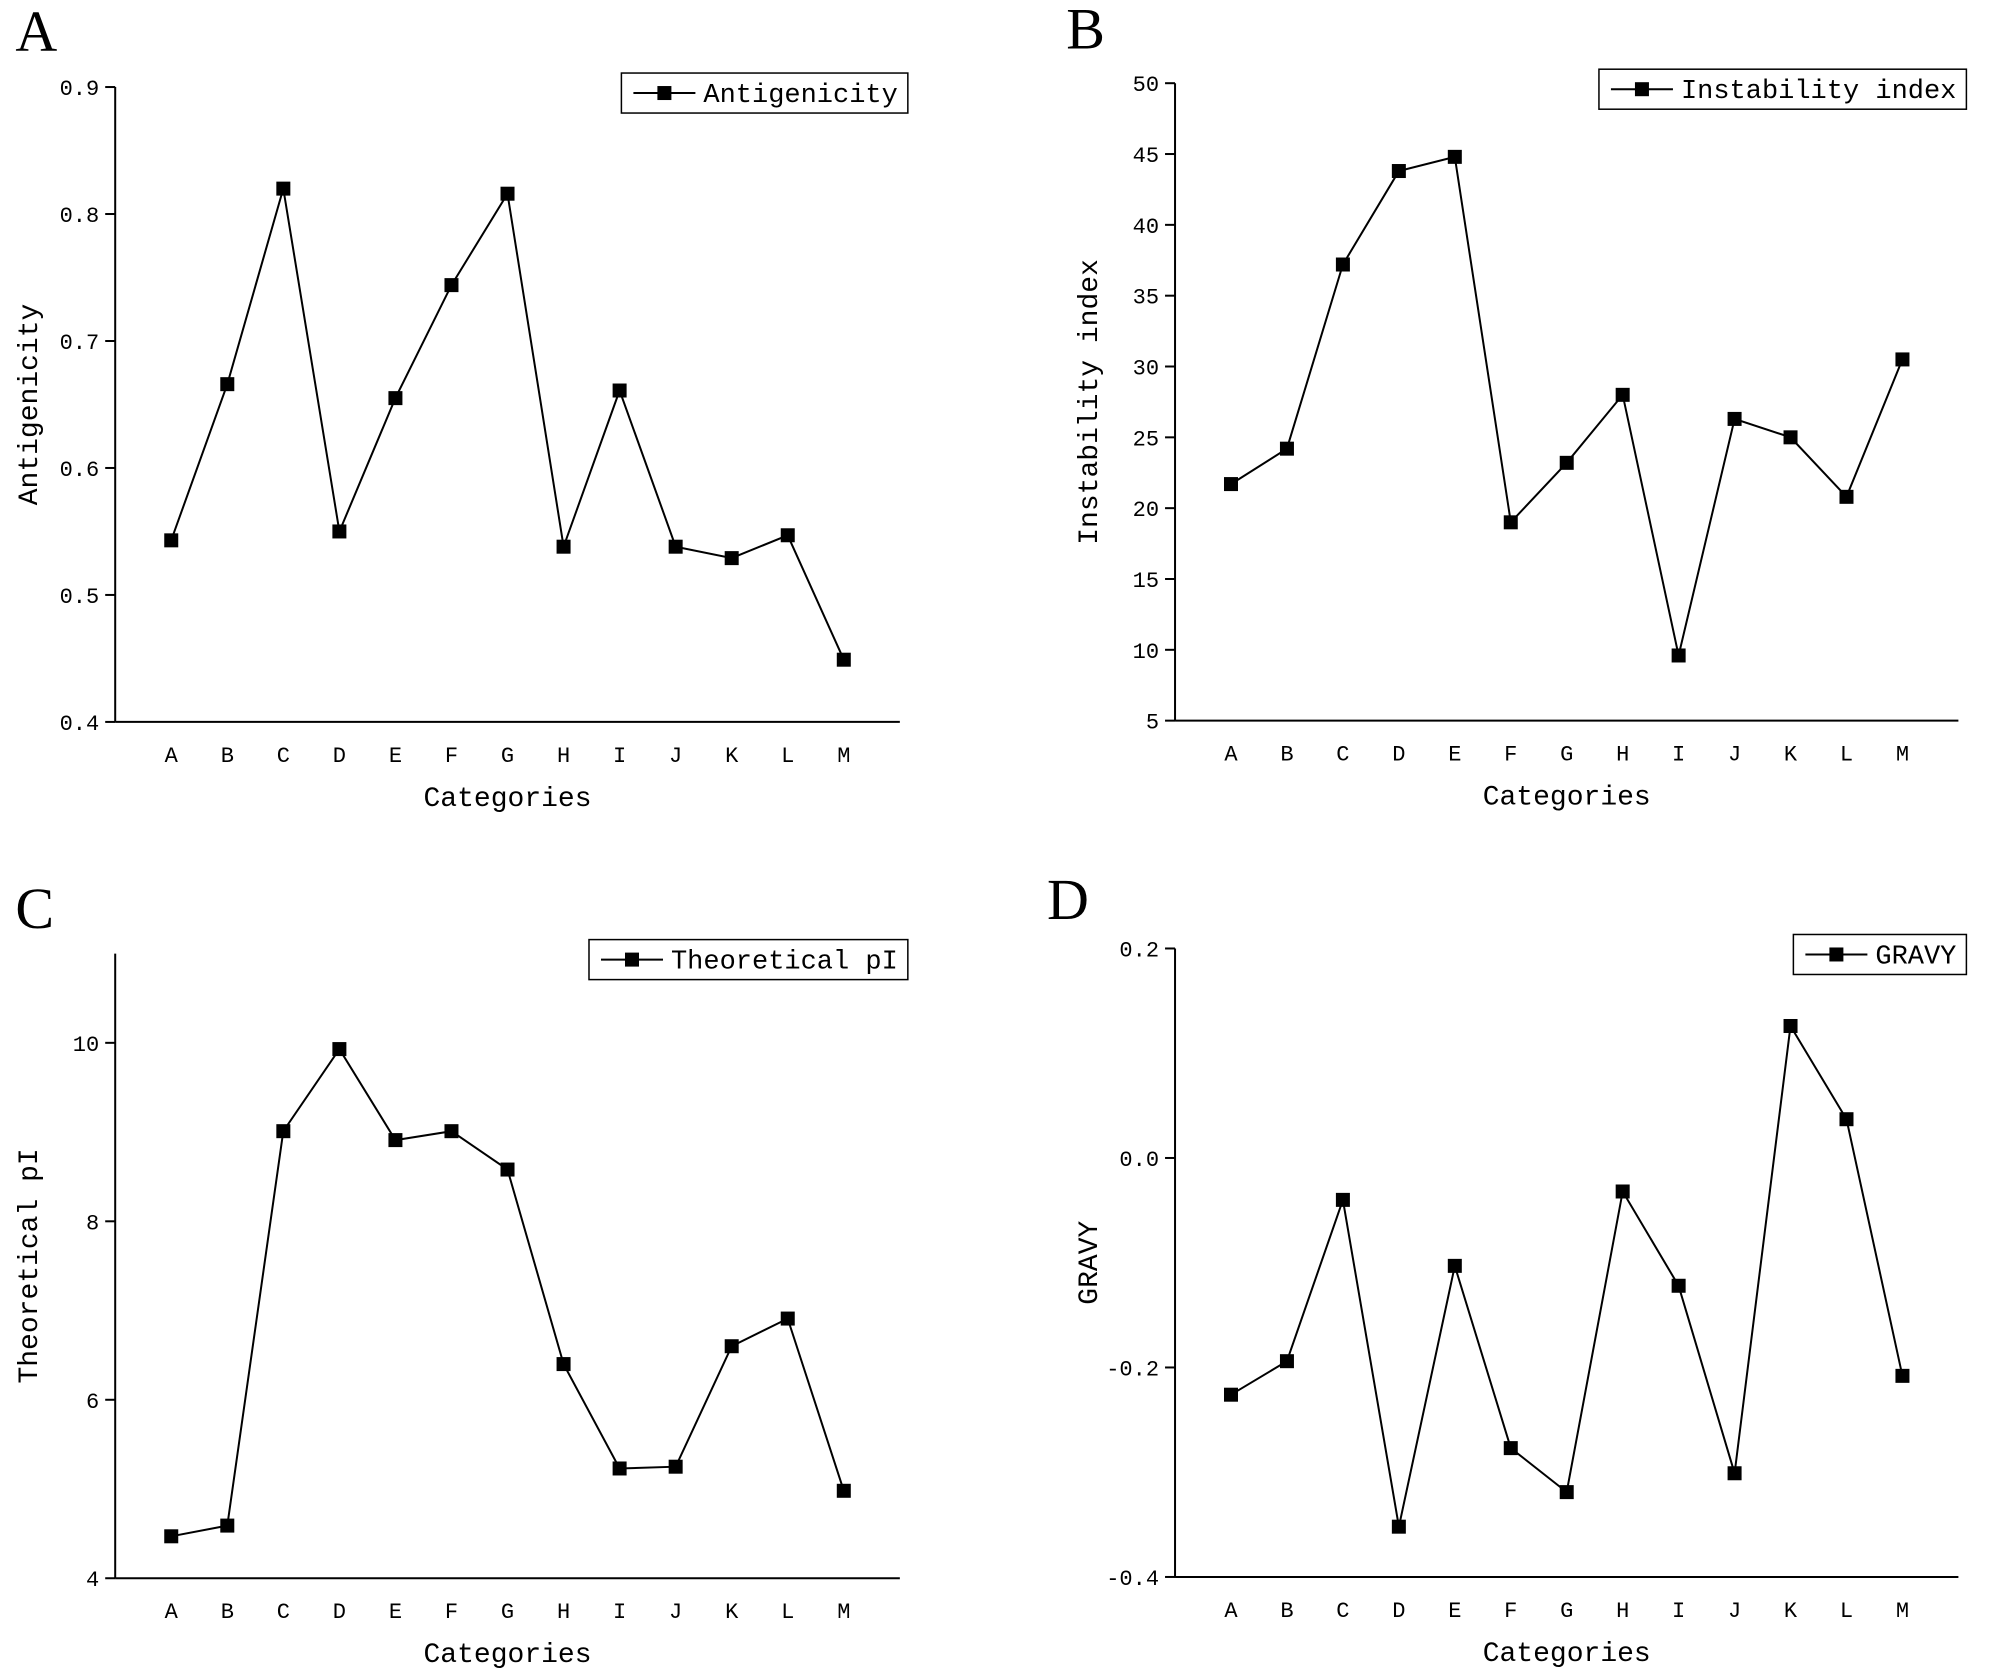  I want to click on y-tick-label: 50, so click(1146, 85).